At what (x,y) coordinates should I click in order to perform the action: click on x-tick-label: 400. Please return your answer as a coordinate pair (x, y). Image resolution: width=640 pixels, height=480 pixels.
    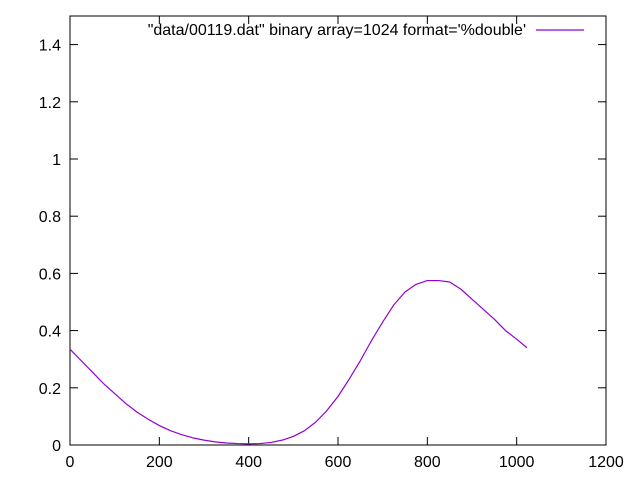
    Looking at the image, I should click on (248, 462).